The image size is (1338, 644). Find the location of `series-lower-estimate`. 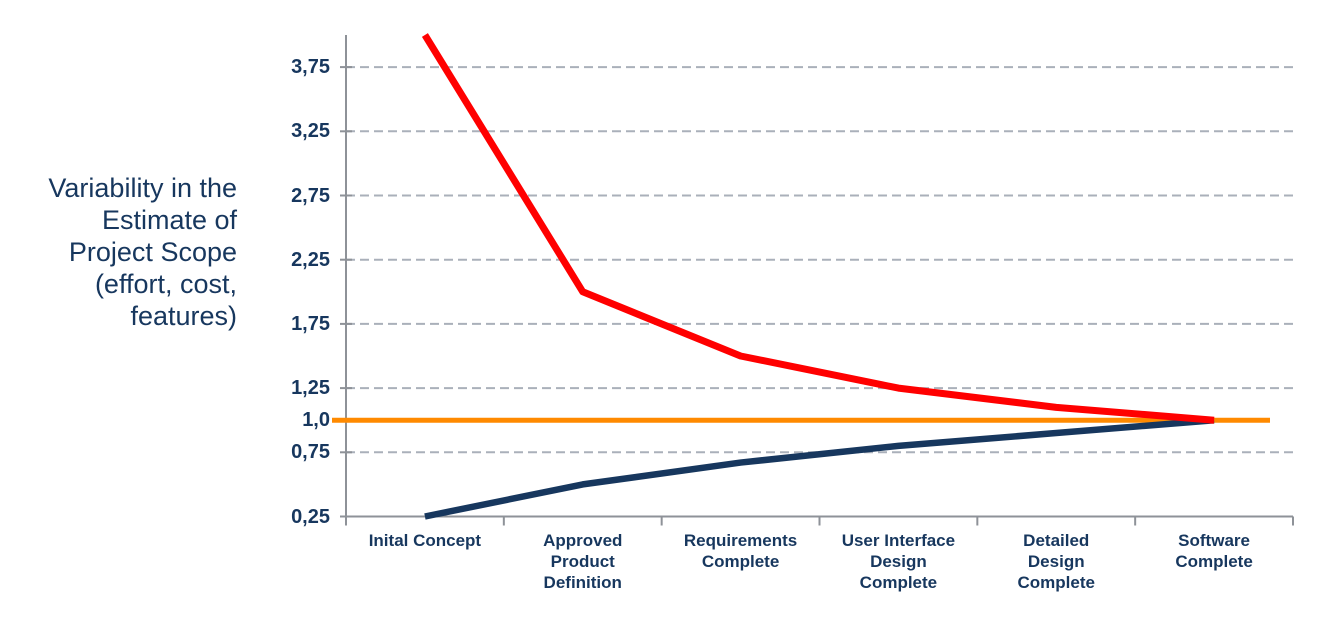

series-lower-estimate is located at coordinates (819, 468).